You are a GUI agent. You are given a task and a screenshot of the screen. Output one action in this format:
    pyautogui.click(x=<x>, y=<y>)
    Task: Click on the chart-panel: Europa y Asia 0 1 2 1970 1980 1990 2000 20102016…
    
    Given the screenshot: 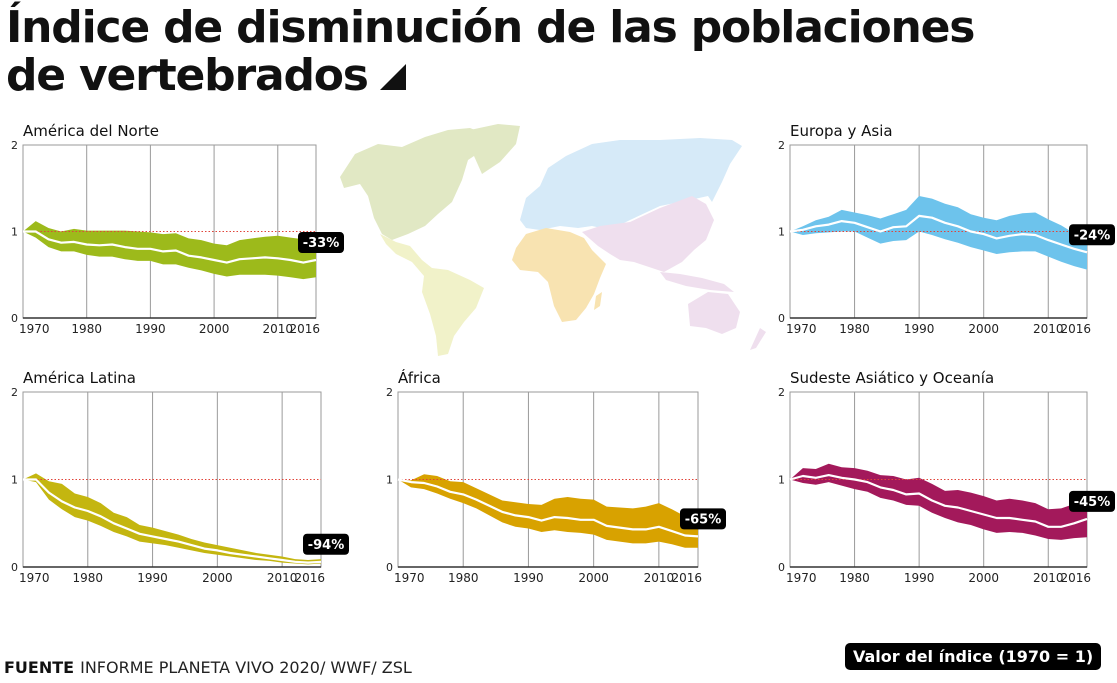 What is the action you would take?
    pyautogui.click(x=946, y=229)
    